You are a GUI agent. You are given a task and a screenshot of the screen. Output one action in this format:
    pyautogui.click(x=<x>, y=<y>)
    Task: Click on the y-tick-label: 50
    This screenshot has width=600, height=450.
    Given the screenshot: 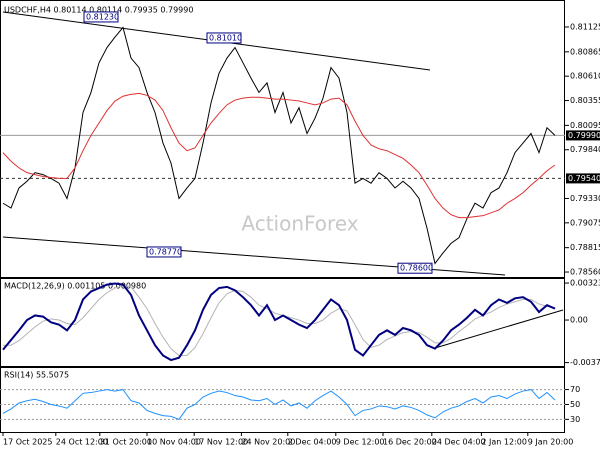 What is the action you would take?
    pyautogui.click(x=575, y=404)
    